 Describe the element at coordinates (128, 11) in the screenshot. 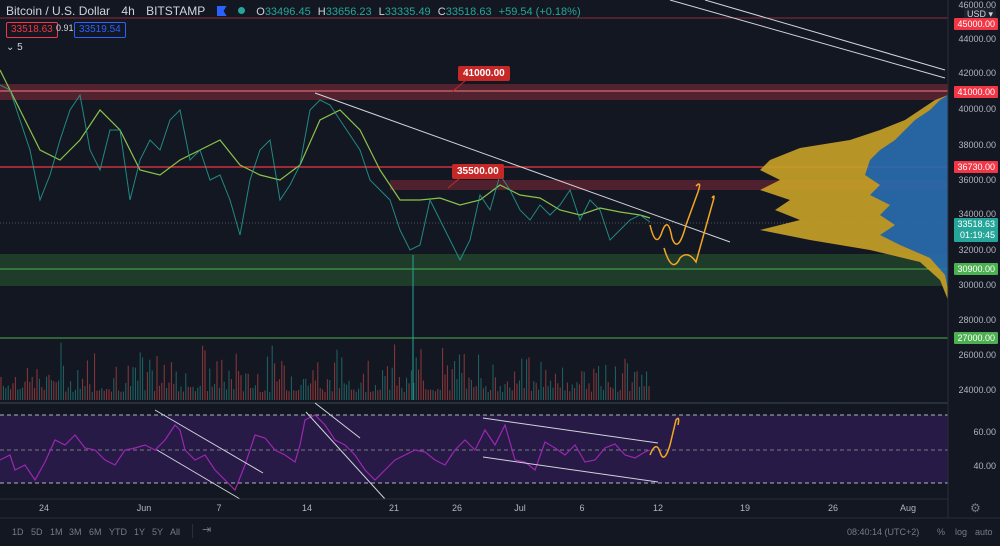

I see `interval-label: 4h` at that location.